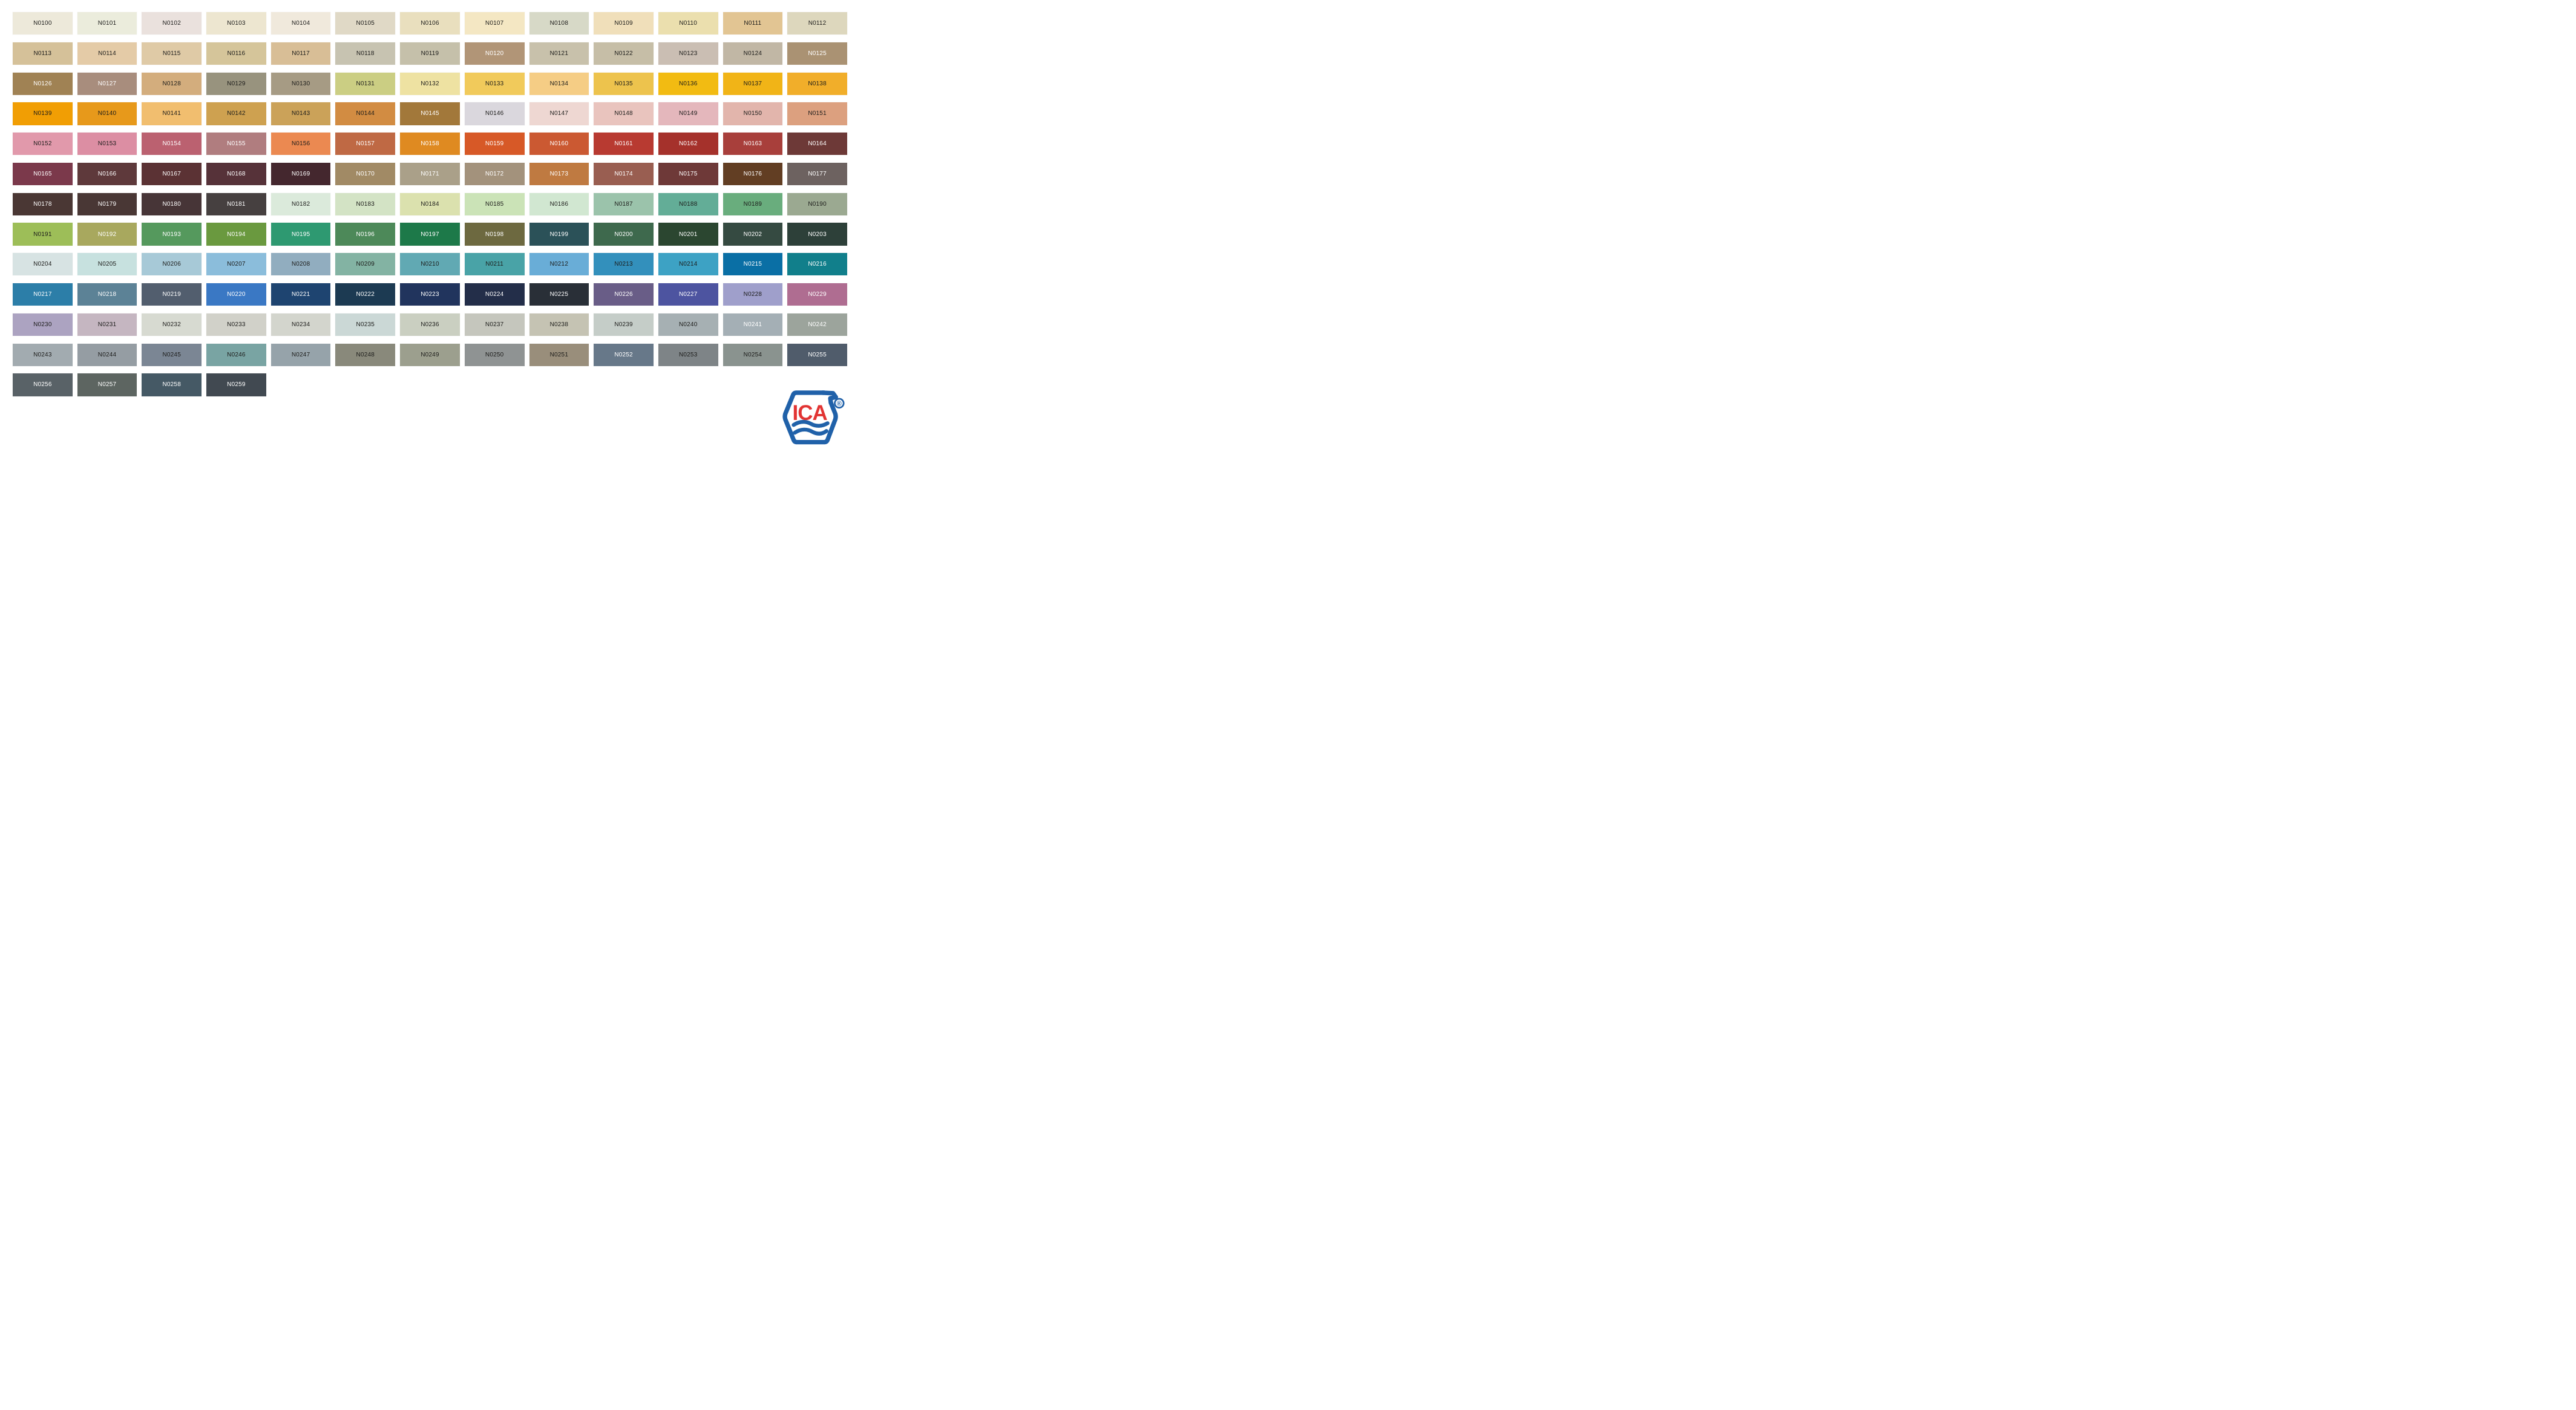  Describe the element at coordinates (559, 53) in the screenshot. I see `swatch-code: N0121` at that location.